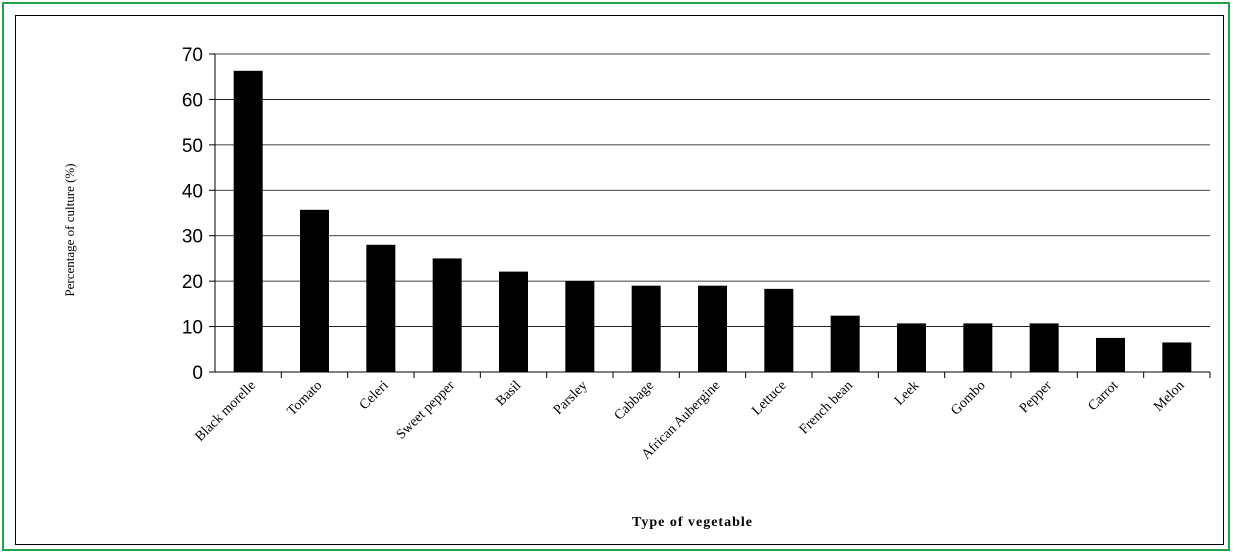  Describe the element at coordinates (1110, 354) in the screenshot. I see `bar-carrot` at that location.